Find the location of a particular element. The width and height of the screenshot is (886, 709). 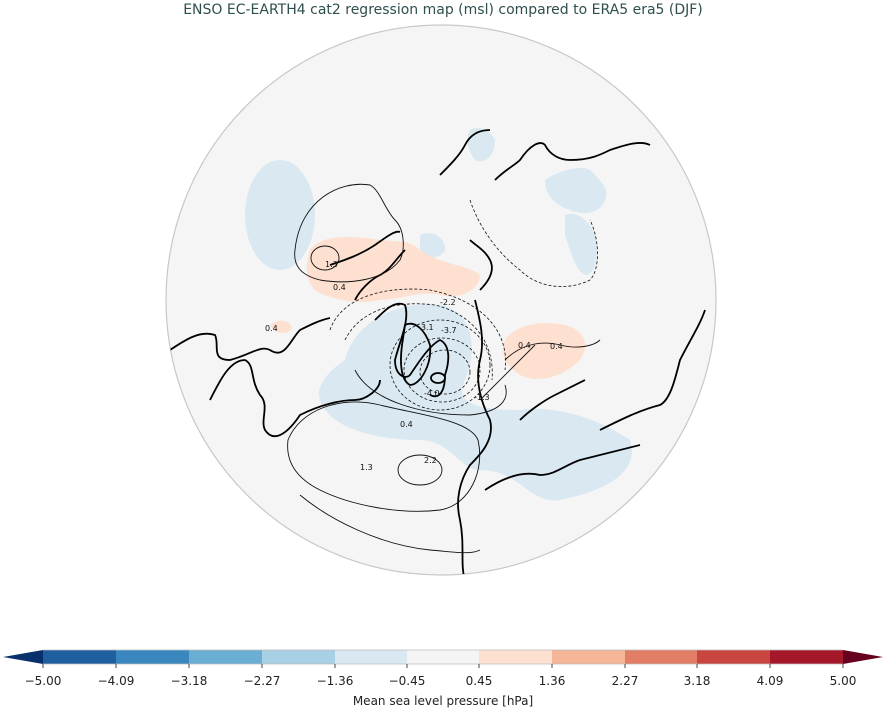

colorbar-bar is located at coordinates (443, 658).